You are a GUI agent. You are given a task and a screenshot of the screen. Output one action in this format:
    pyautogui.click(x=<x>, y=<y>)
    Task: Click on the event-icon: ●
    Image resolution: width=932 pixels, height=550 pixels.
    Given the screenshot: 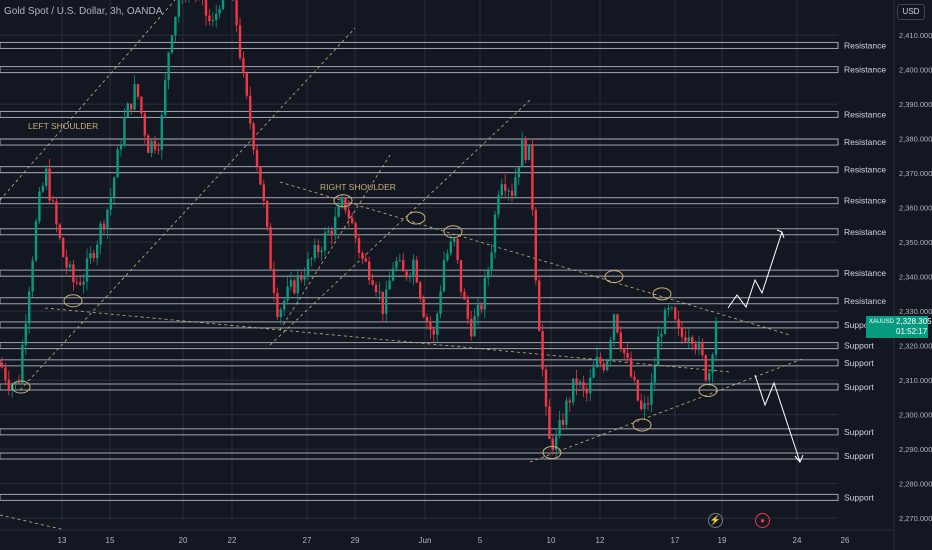 What is the action you would take?
    pyautogui.click(x=762, y=520)
    